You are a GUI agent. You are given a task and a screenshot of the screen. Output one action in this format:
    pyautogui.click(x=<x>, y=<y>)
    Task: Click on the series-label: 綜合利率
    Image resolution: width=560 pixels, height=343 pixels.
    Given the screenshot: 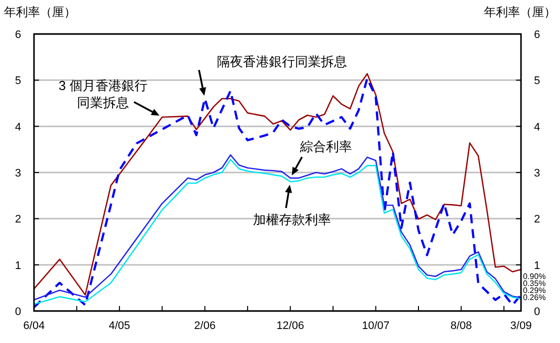 What is the action you would take?
    pyautogui.click(x=325, y=146)
    